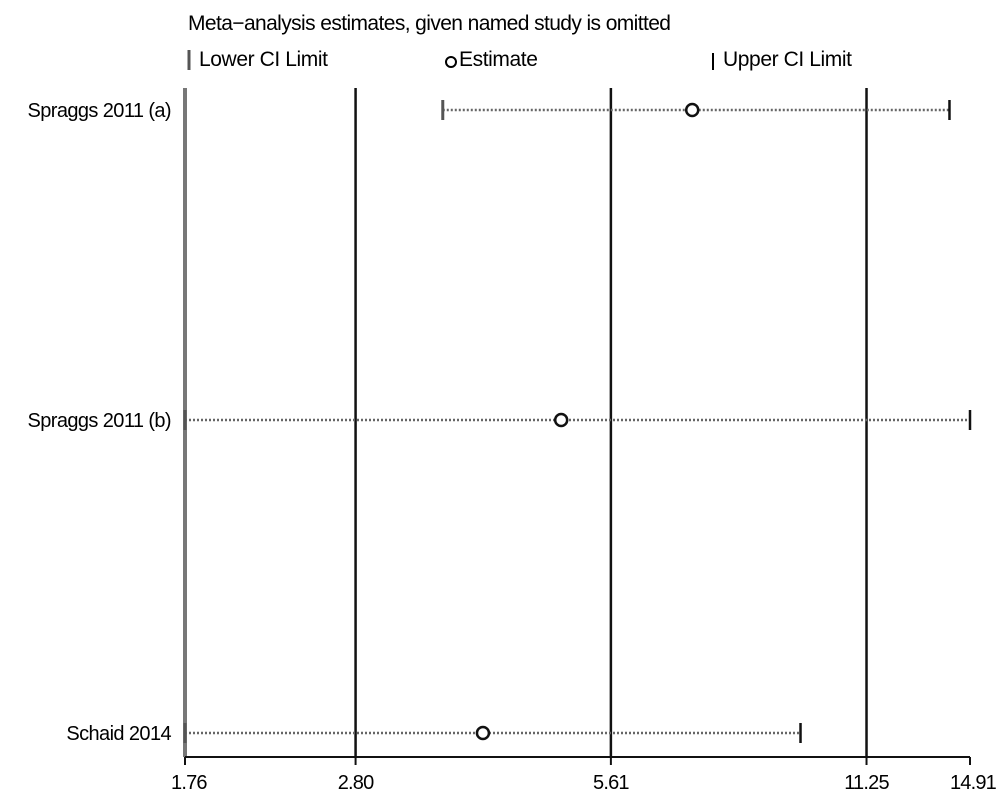 Image resolution: width=1003 pixels, height=800 pixels. What do you see at coordinates (584, 775) in the screenshot?
I see `x-axis: 1.76 2.80 5.61 11.25 14.91` at bounding box center [584, 775].